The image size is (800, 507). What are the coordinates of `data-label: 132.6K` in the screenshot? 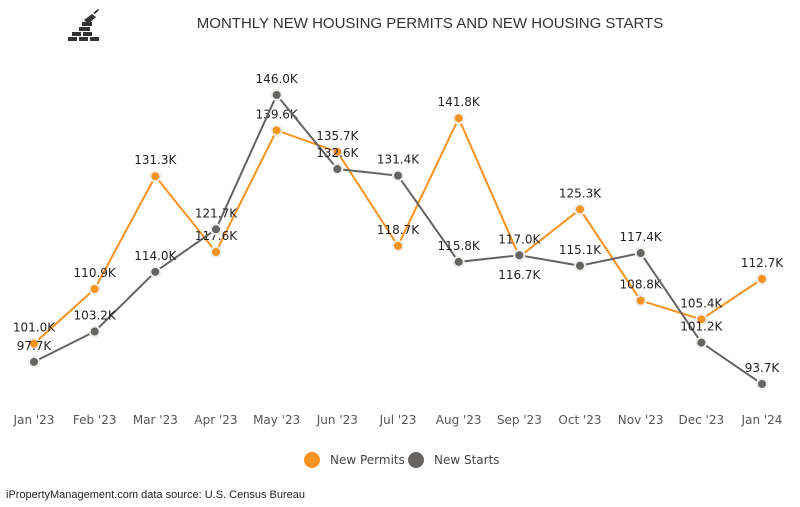 It's located at (337, 153).